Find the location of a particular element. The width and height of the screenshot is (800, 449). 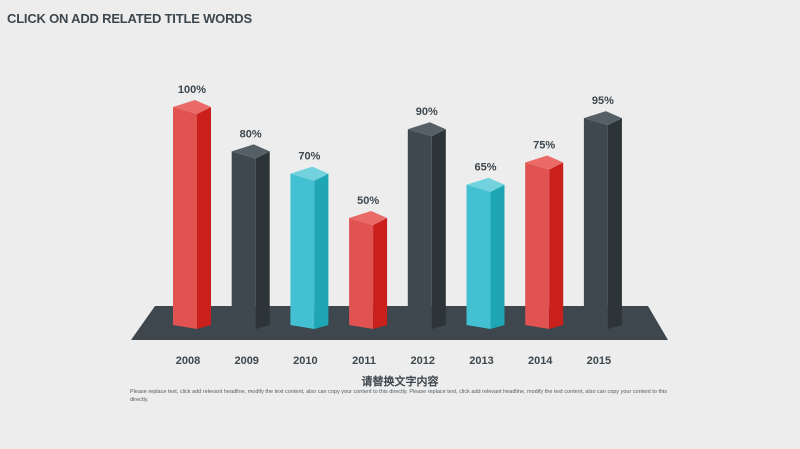

bar-2013 is located at coordinates (485, 253).